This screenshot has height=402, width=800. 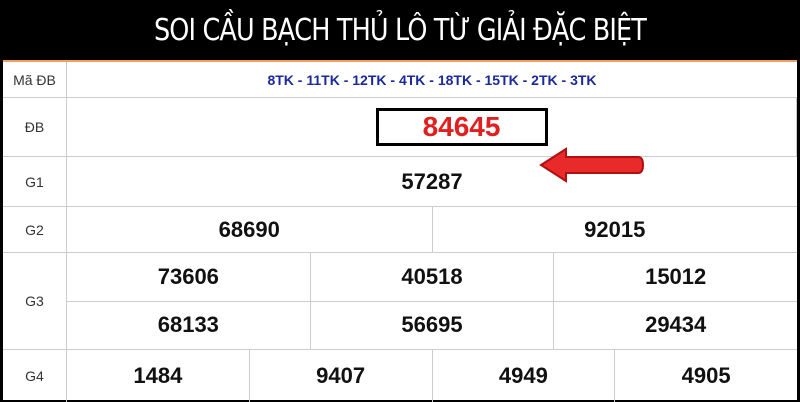 What do you see at coordinates (592, 165) in the screenshot?
I see `red-left-arrow-icon` at bounding box center [592, 165].